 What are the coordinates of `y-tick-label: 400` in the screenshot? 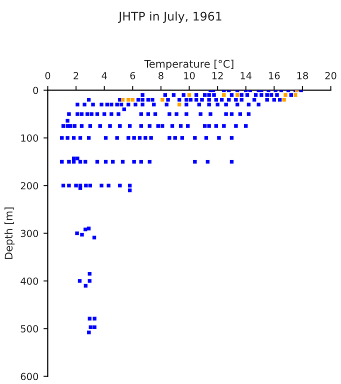 It's located at (29, 281).